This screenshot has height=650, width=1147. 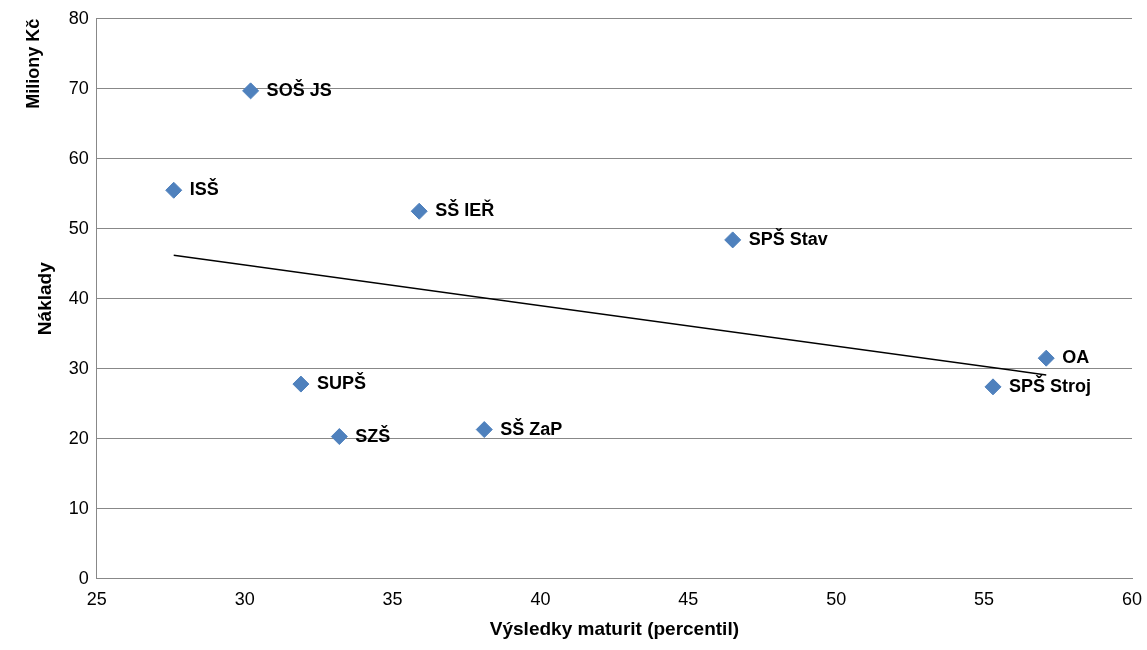 What do you see at coordinates (78, 297) in the screenshot?
I see `y-tick-label: 40` at bounding box center [78, 297].